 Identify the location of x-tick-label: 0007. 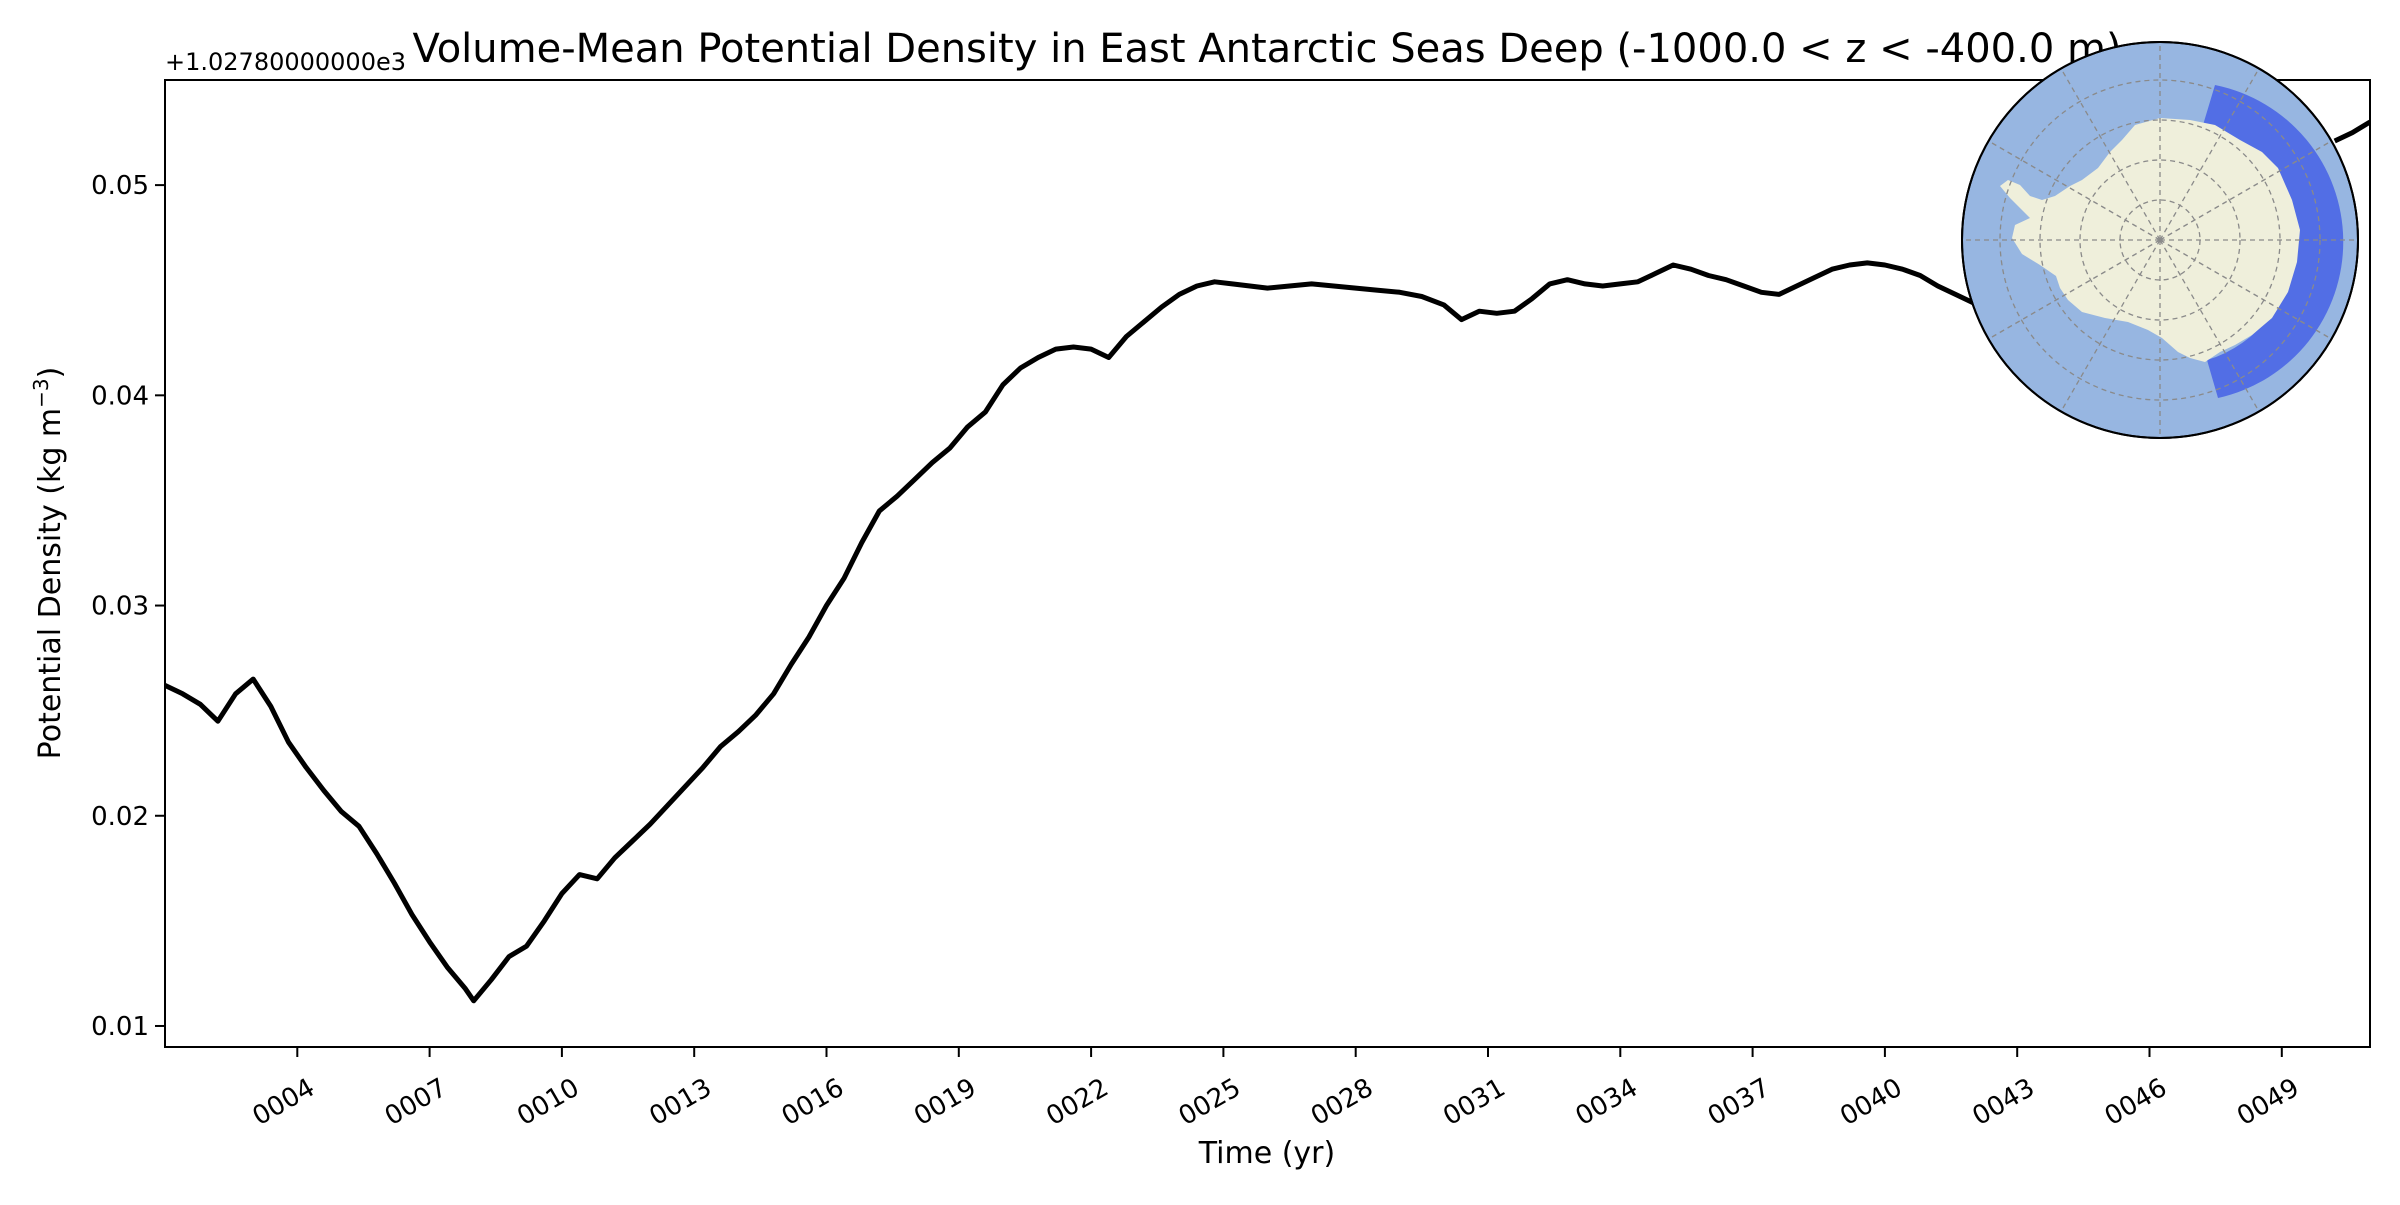
(416, 1102).